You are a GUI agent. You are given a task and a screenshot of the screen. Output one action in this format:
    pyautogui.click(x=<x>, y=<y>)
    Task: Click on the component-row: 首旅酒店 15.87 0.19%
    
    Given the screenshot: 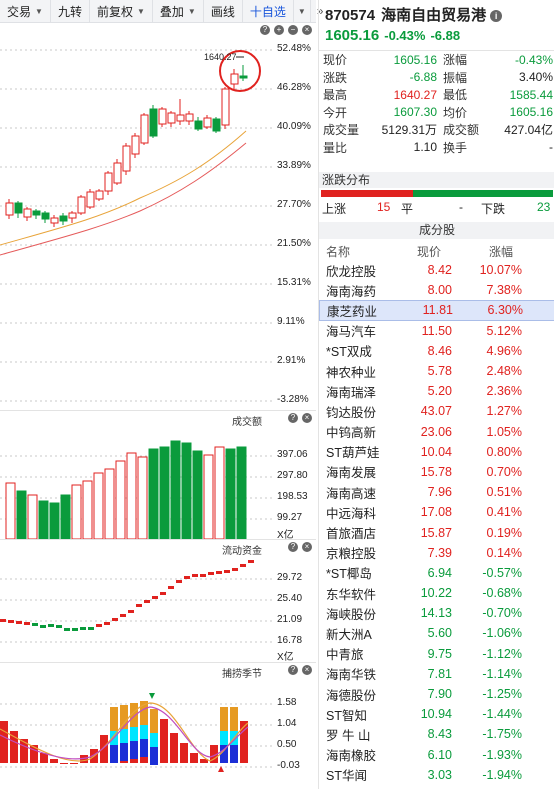 What is the action you would take?
    pyautogui.click(x=436, y=532)
    